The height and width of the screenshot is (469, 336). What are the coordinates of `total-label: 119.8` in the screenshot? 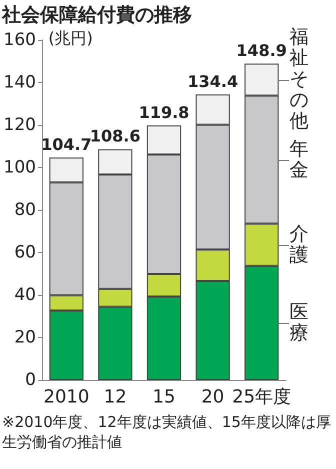 It's located at (164, 112).